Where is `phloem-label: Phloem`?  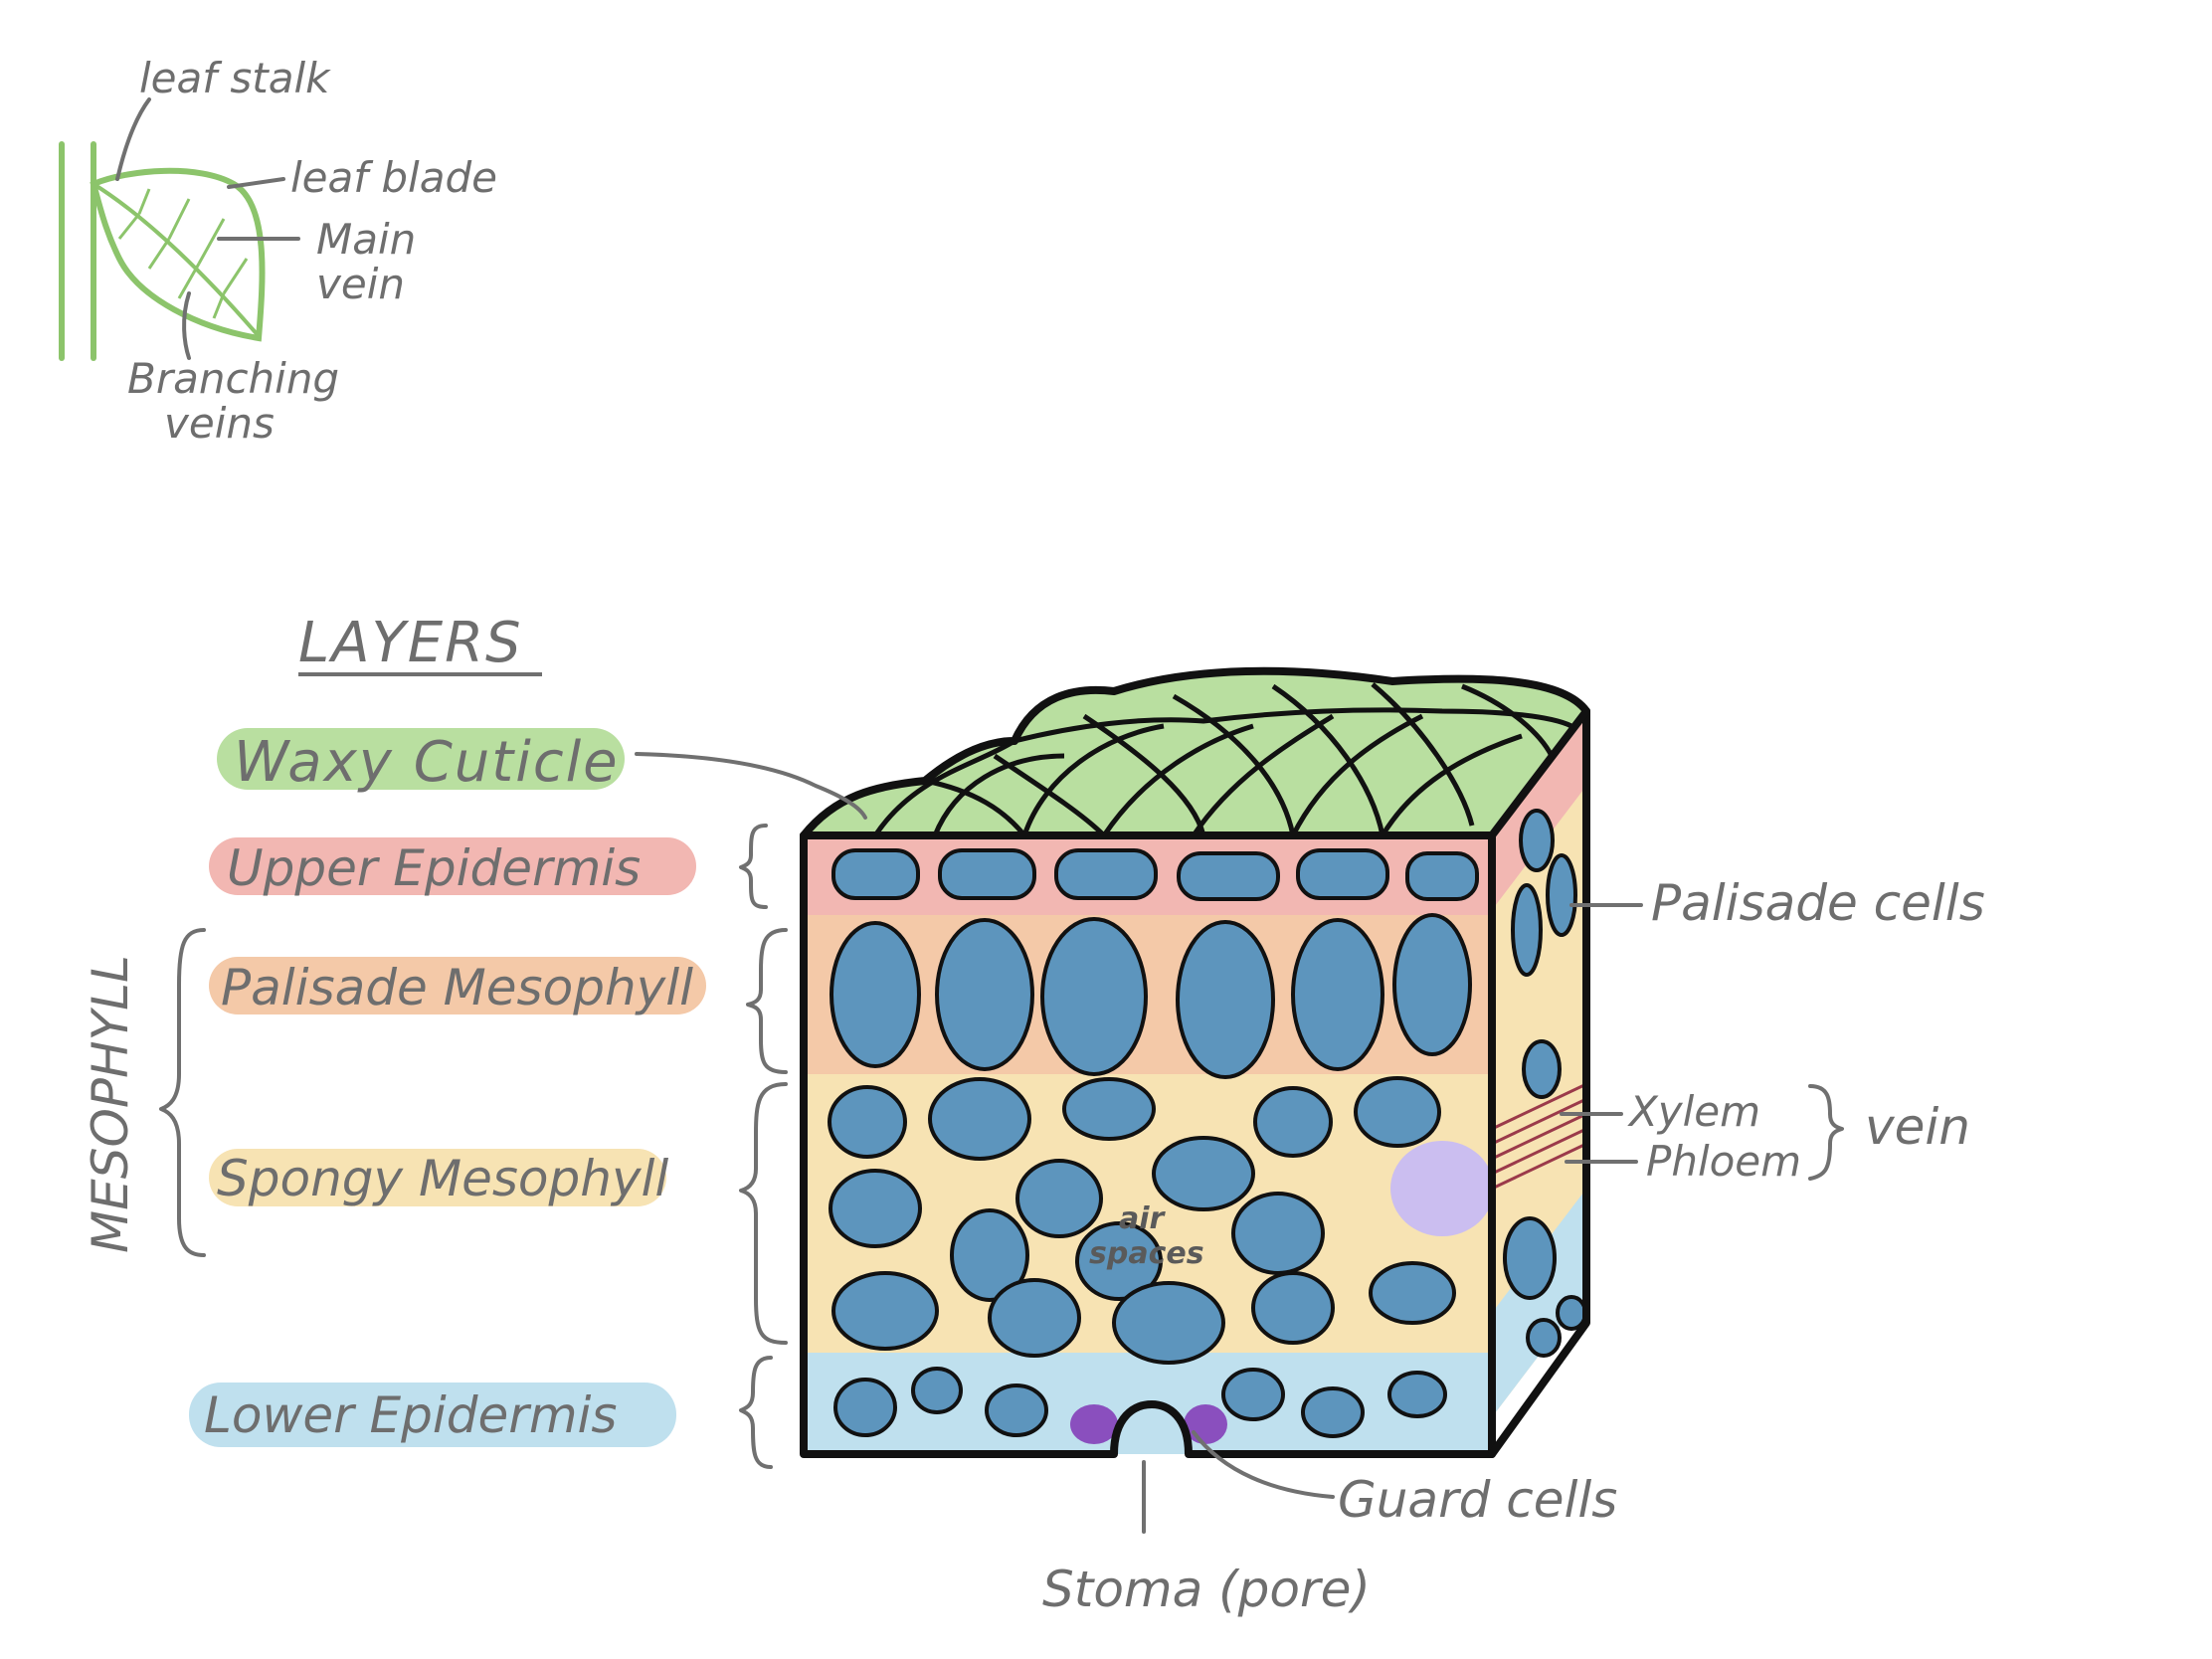 phloem-label: Phloem is located at coordinates (1723, 1161).